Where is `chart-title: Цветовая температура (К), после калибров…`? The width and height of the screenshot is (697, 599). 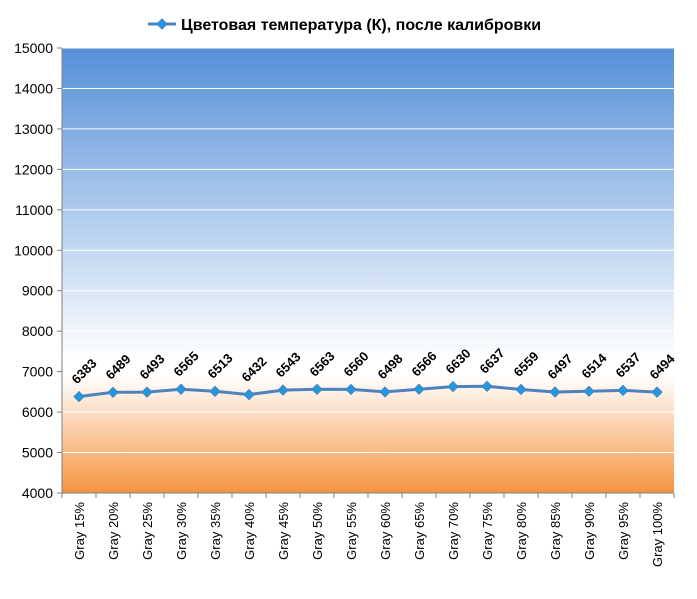
chart-title: Цветовая температура (К), после калибров… is located at coordinates (361, 25).